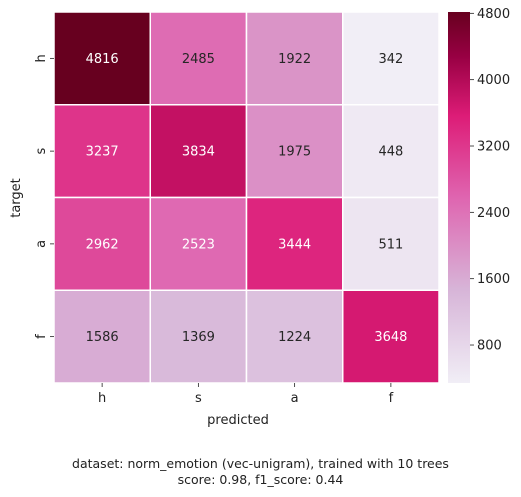 This screenshot has height=497, width=521. I want to click on cell-value-label: 1586, so click(102, 337).